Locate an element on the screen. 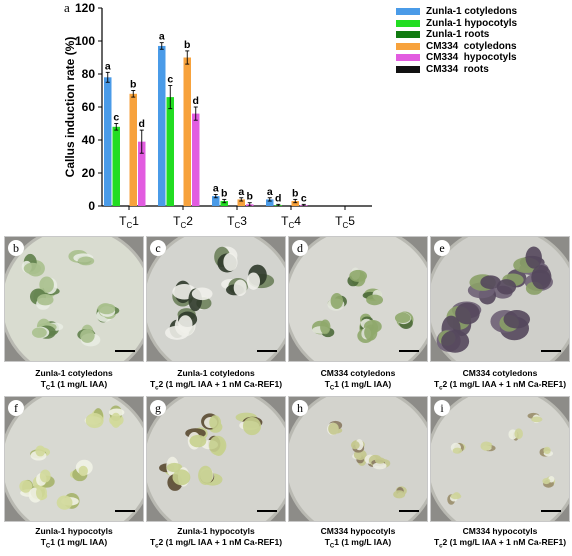  culture-photo-h: h is located at coordinates (358, 459).